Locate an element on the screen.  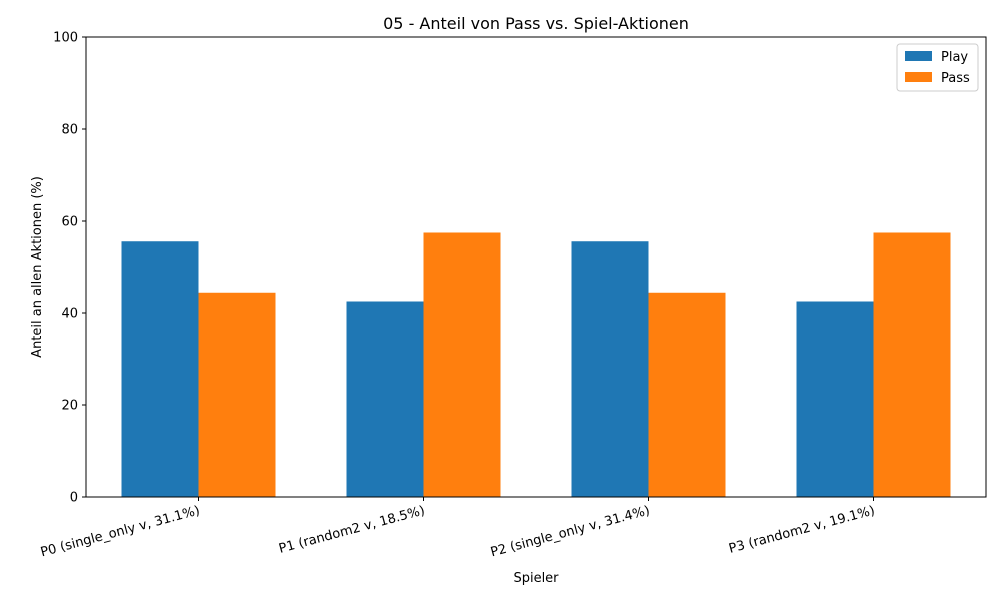
x-tick-label: P1 (random2 v, 18.5%) is located at coordinates (351, 529).